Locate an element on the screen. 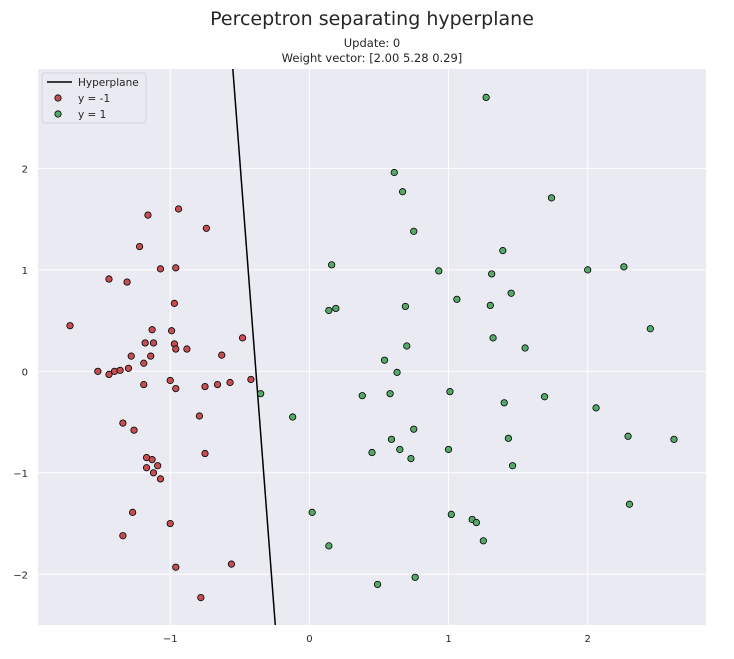  x-tick-label: 0 is located at coordinates (309, 639).